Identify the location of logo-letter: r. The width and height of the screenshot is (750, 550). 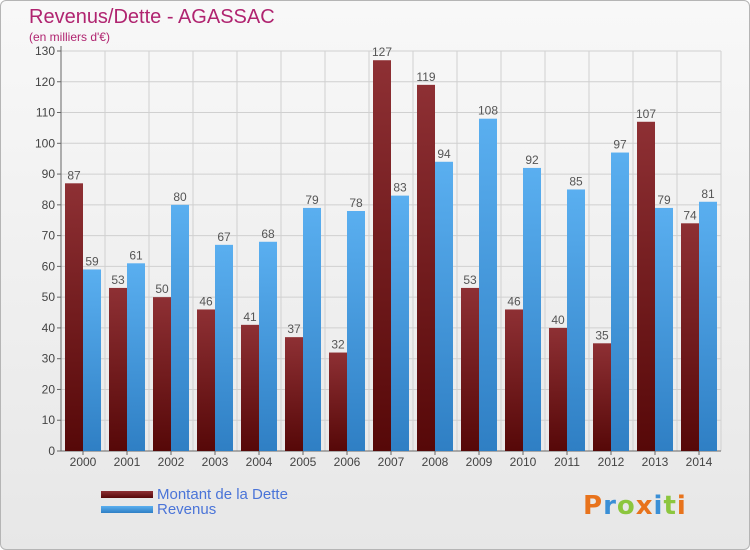
(610, 506).